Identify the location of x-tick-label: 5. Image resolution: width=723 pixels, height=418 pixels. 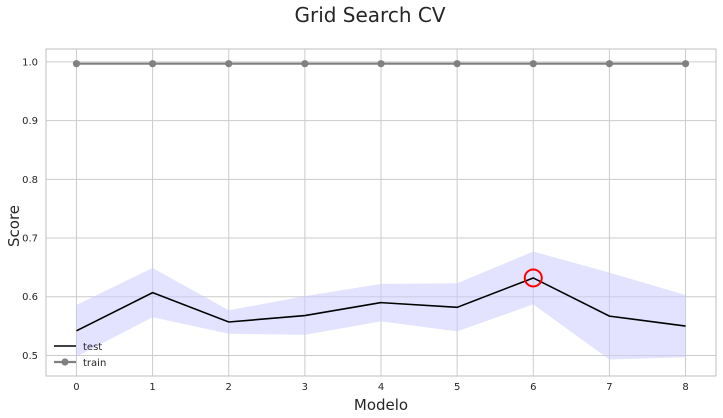
(457, 387).